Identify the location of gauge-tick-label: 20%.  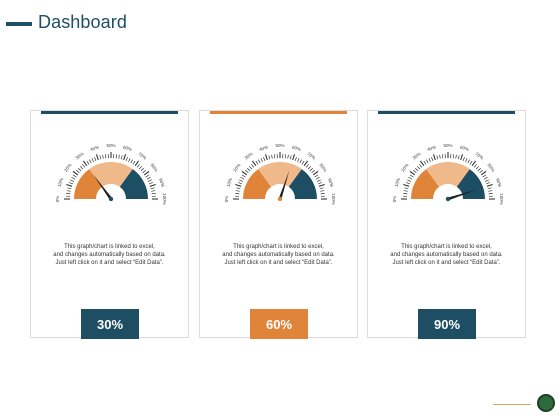
(404, 168).